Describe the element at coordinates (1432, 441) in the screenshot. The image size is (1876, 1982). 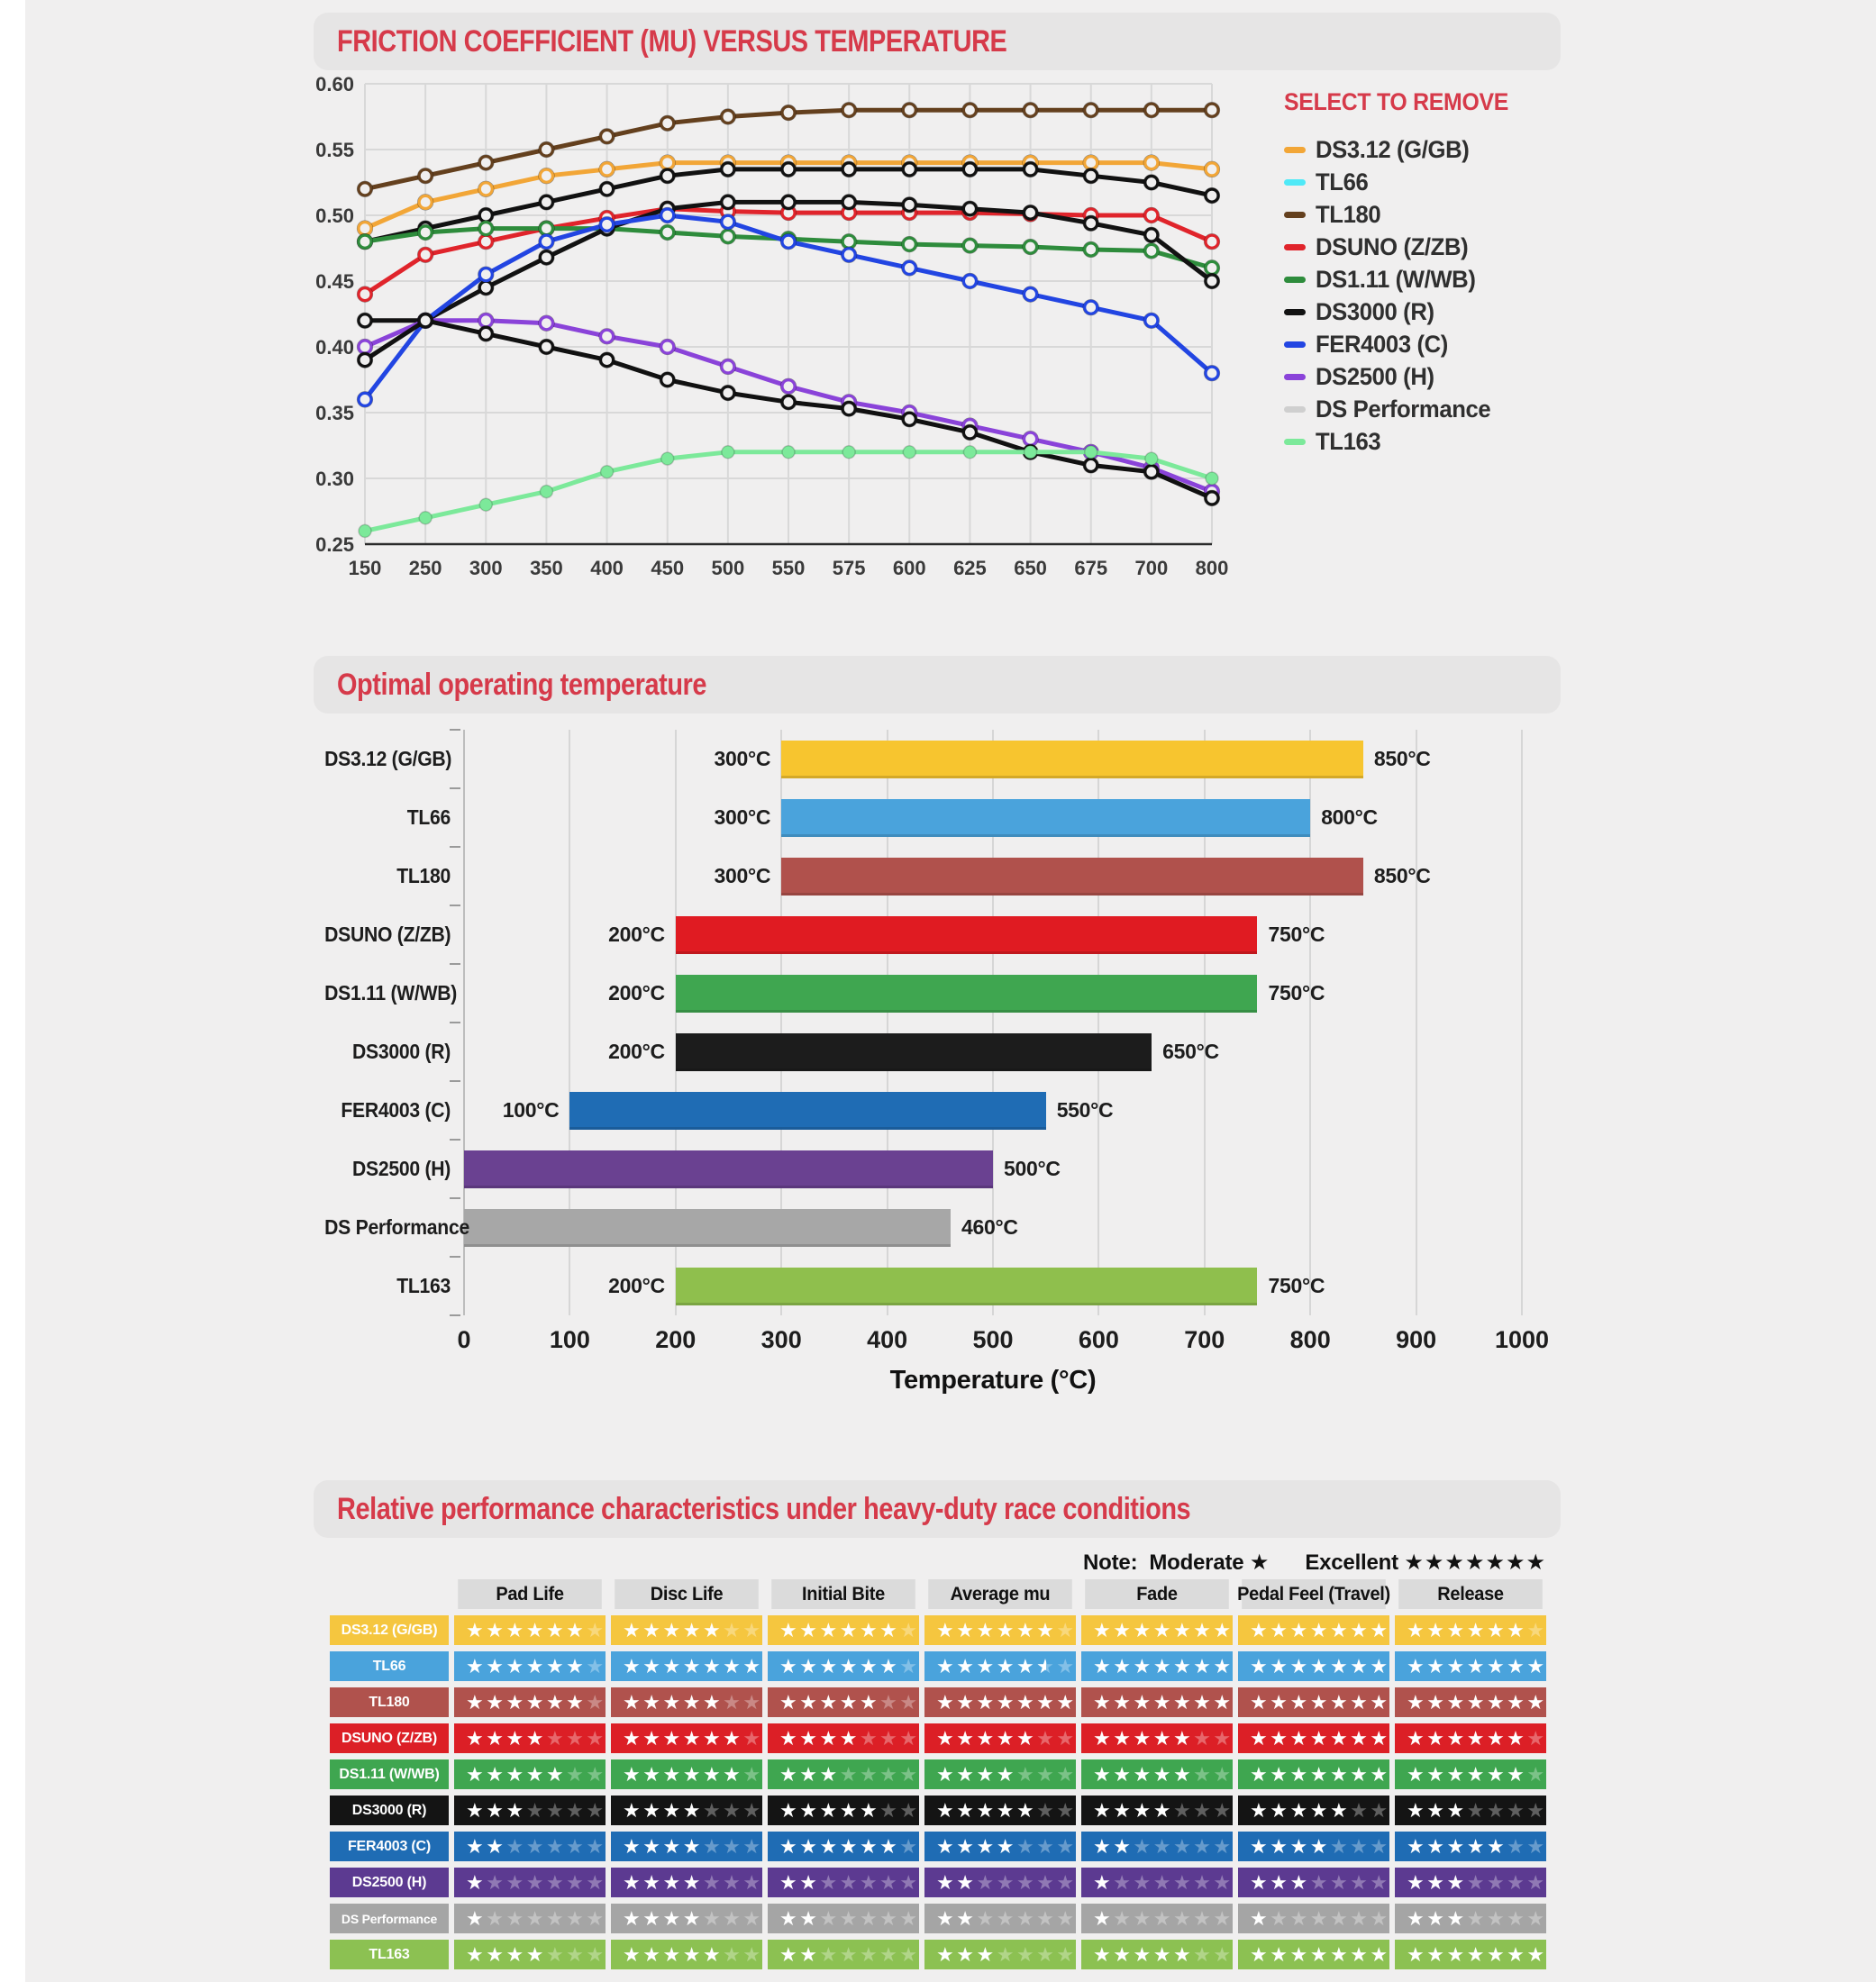
I see `legend-item-TL163: TL163` at that location.